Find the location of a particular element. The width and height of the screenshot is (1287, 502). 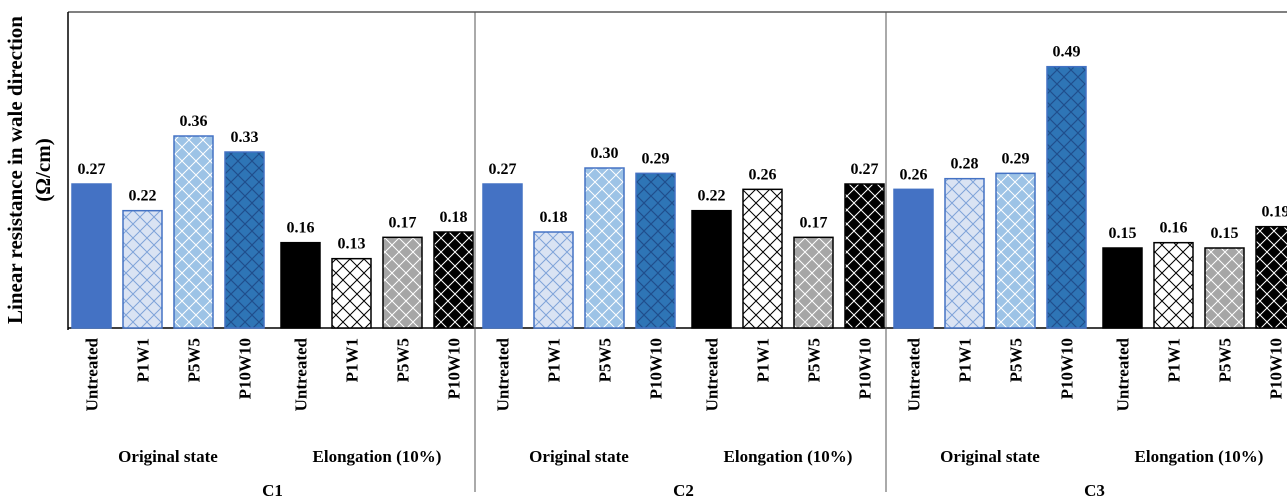

data-label: 0.30 is located at coordinates (605, 153).